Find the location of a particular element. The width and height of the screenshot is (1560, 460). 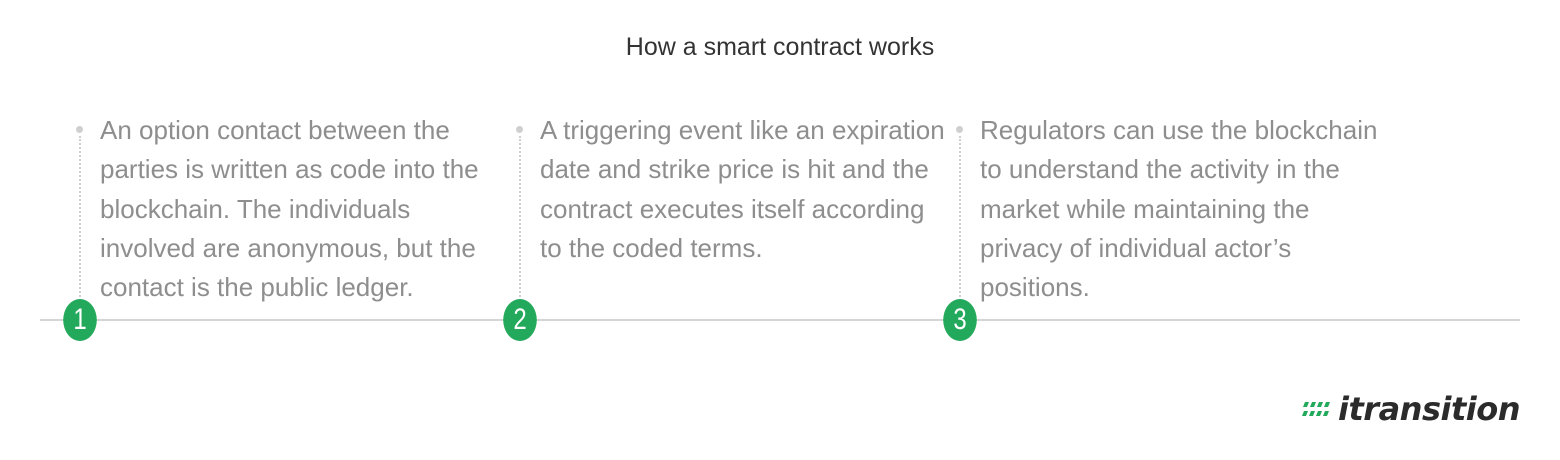

diagram-title: How a smart contract works is located at coordinates (780, 47).